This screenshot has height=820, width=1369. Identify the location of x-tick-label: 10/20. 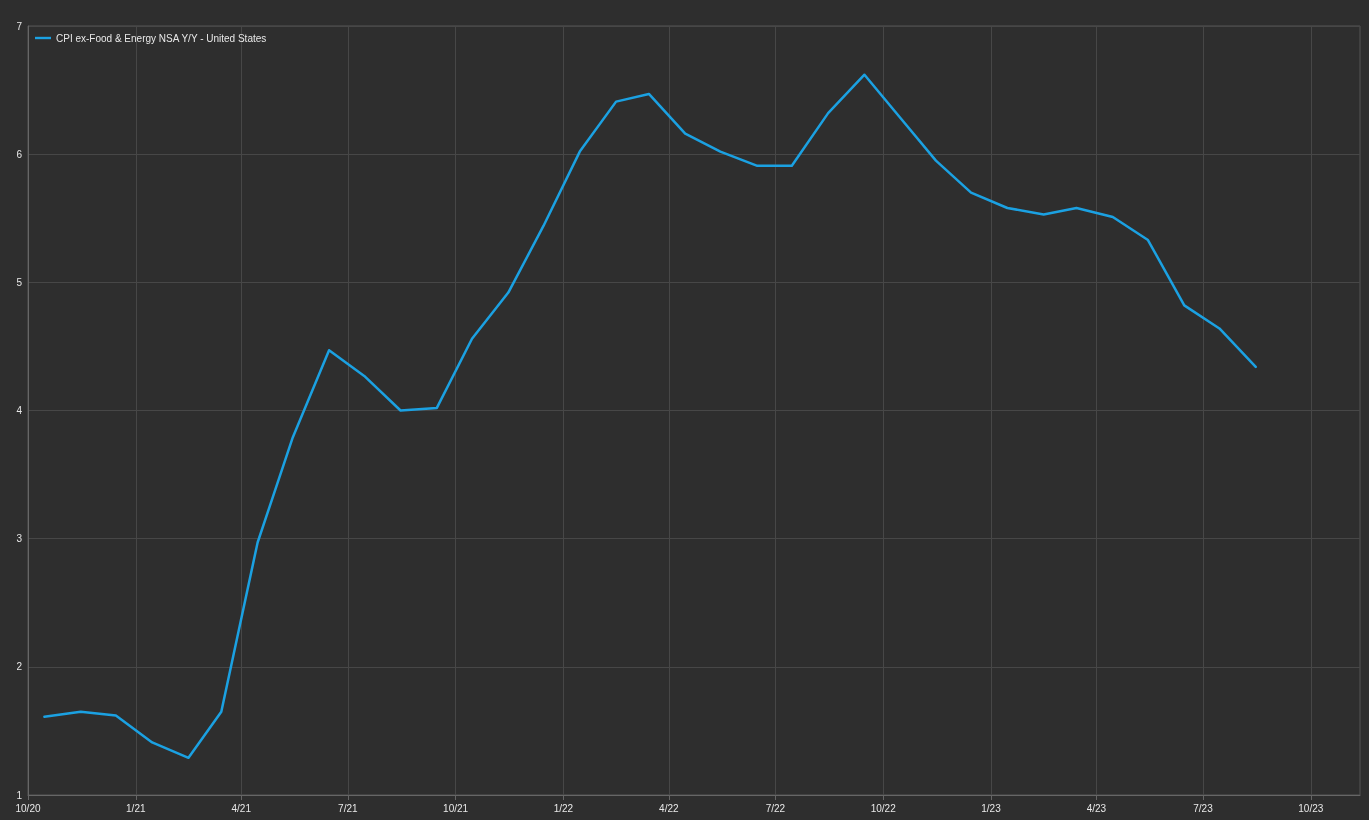
(28, 808).